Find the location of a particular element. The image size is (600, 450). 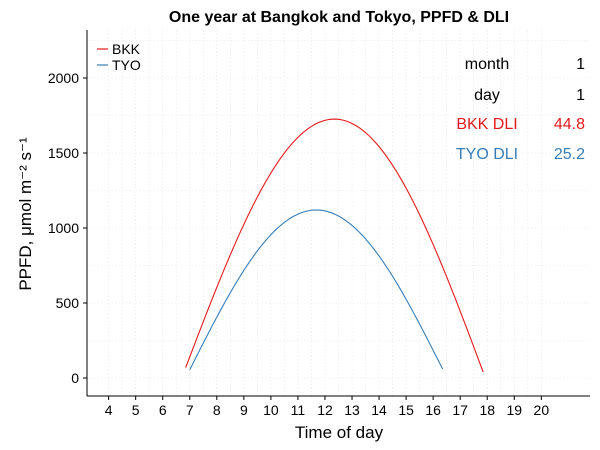

y-tick-label: 1500 is located at coordinates (63, 153).